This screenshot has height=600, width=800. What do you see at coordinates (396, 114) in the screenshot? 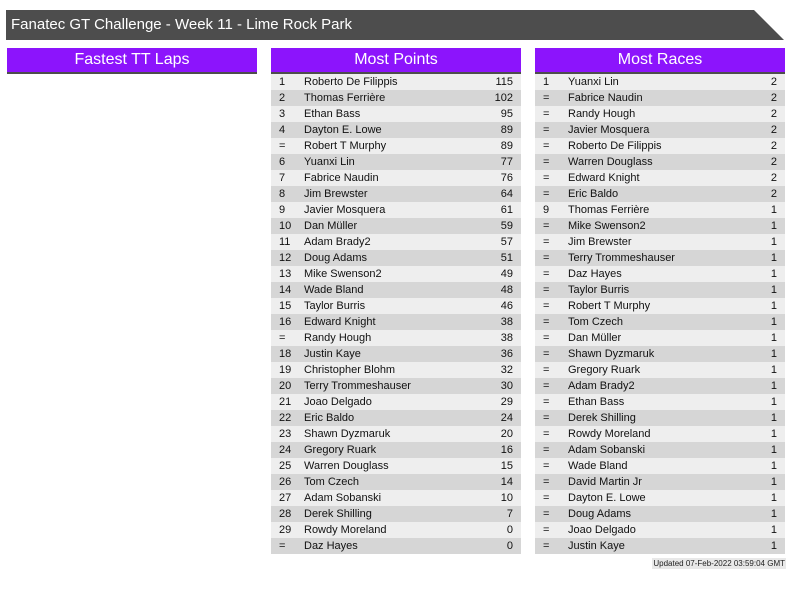
I see `table-row: 3 Ethan Bass 95` at bounding box center [396, 114].